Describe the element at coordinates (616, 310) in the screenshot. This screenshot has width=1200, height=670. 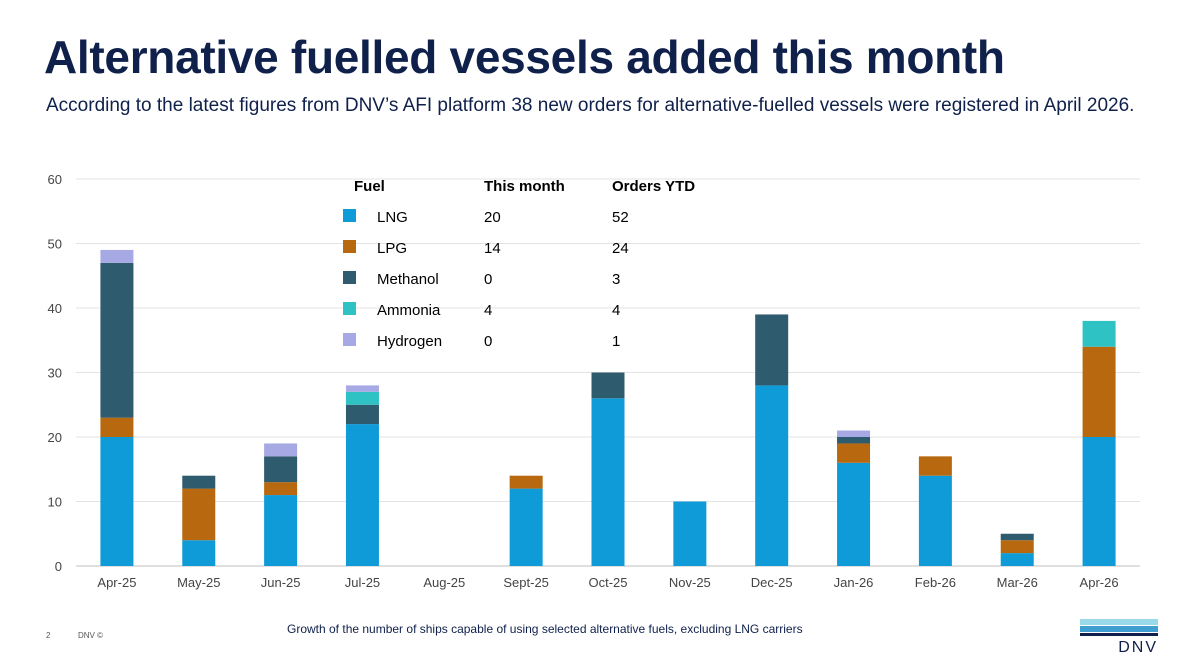
I see `legend-orders-ytd: 4` at that location.